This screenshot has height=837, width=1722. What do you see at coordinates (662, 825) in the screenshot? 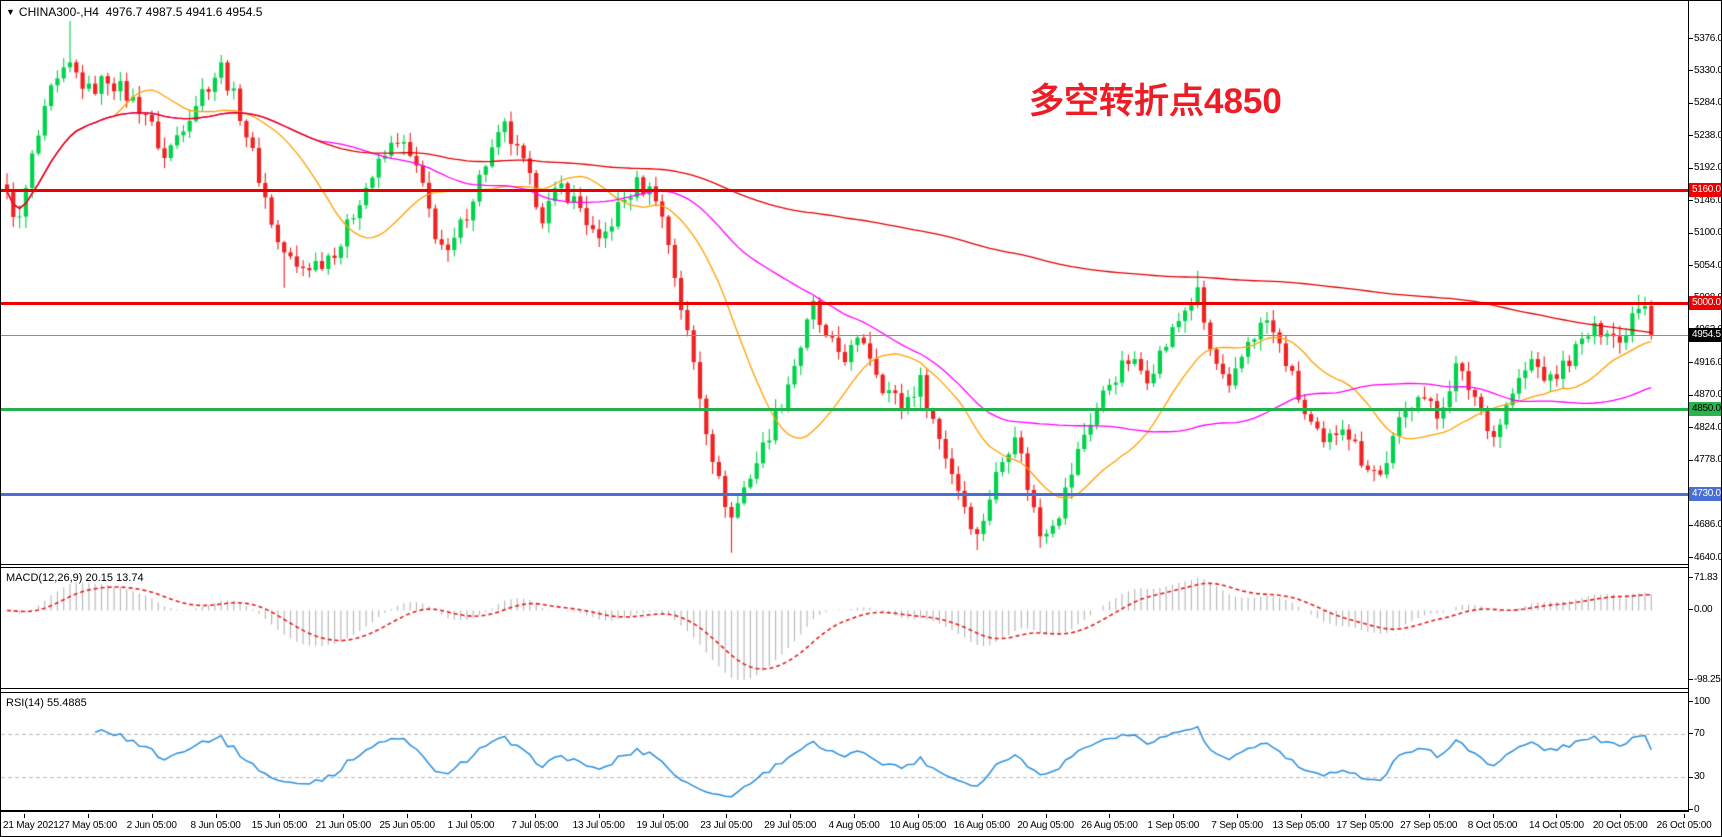
I see `time-axis-label: 19 Jul 05:00` at bounding box center [662, 825].